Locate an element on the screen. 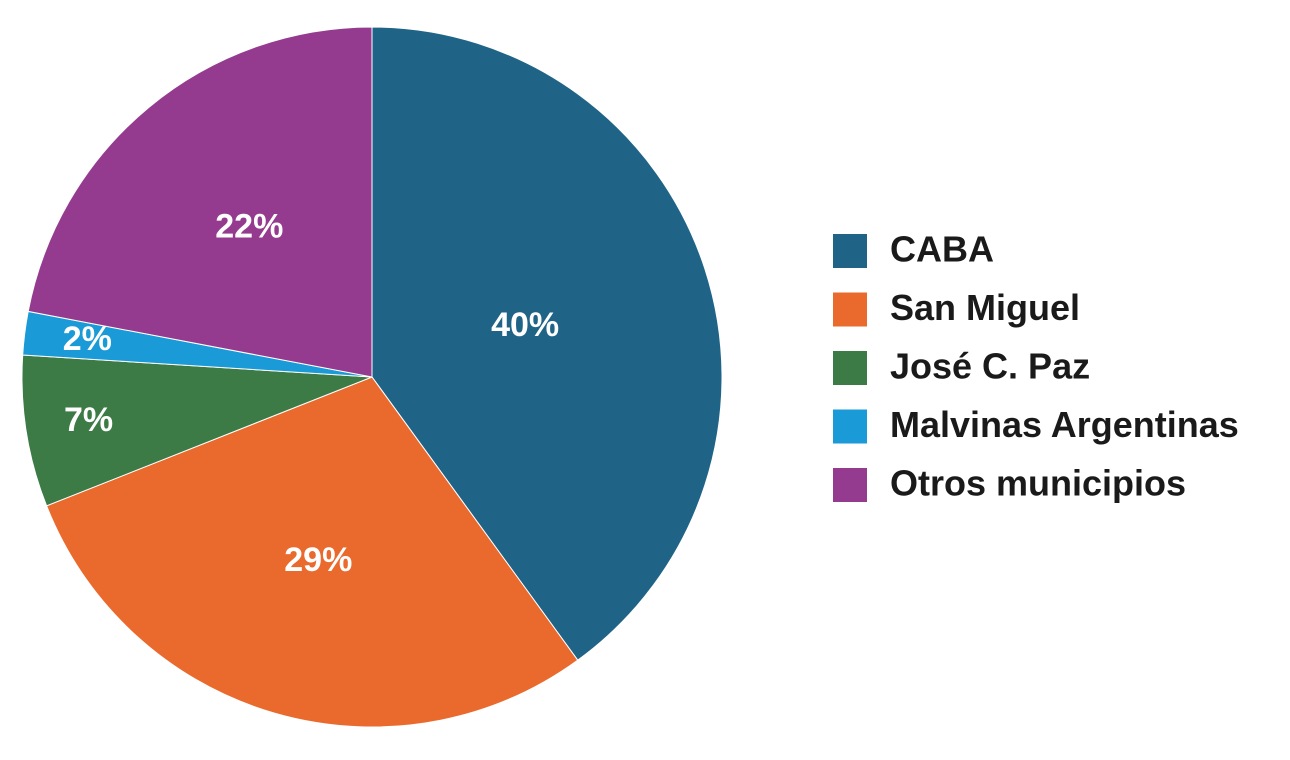 This screenshot has height=760, width=1290. legend-label: Malvinas Argentinas is located at coordinates (1064, 424).